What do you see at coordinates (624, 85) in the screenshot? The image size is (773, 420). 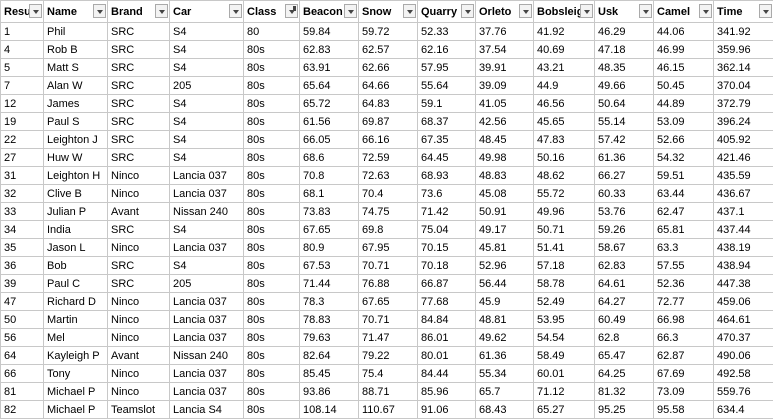 I see `cell: 49.66` at bounding box center [624, 85].